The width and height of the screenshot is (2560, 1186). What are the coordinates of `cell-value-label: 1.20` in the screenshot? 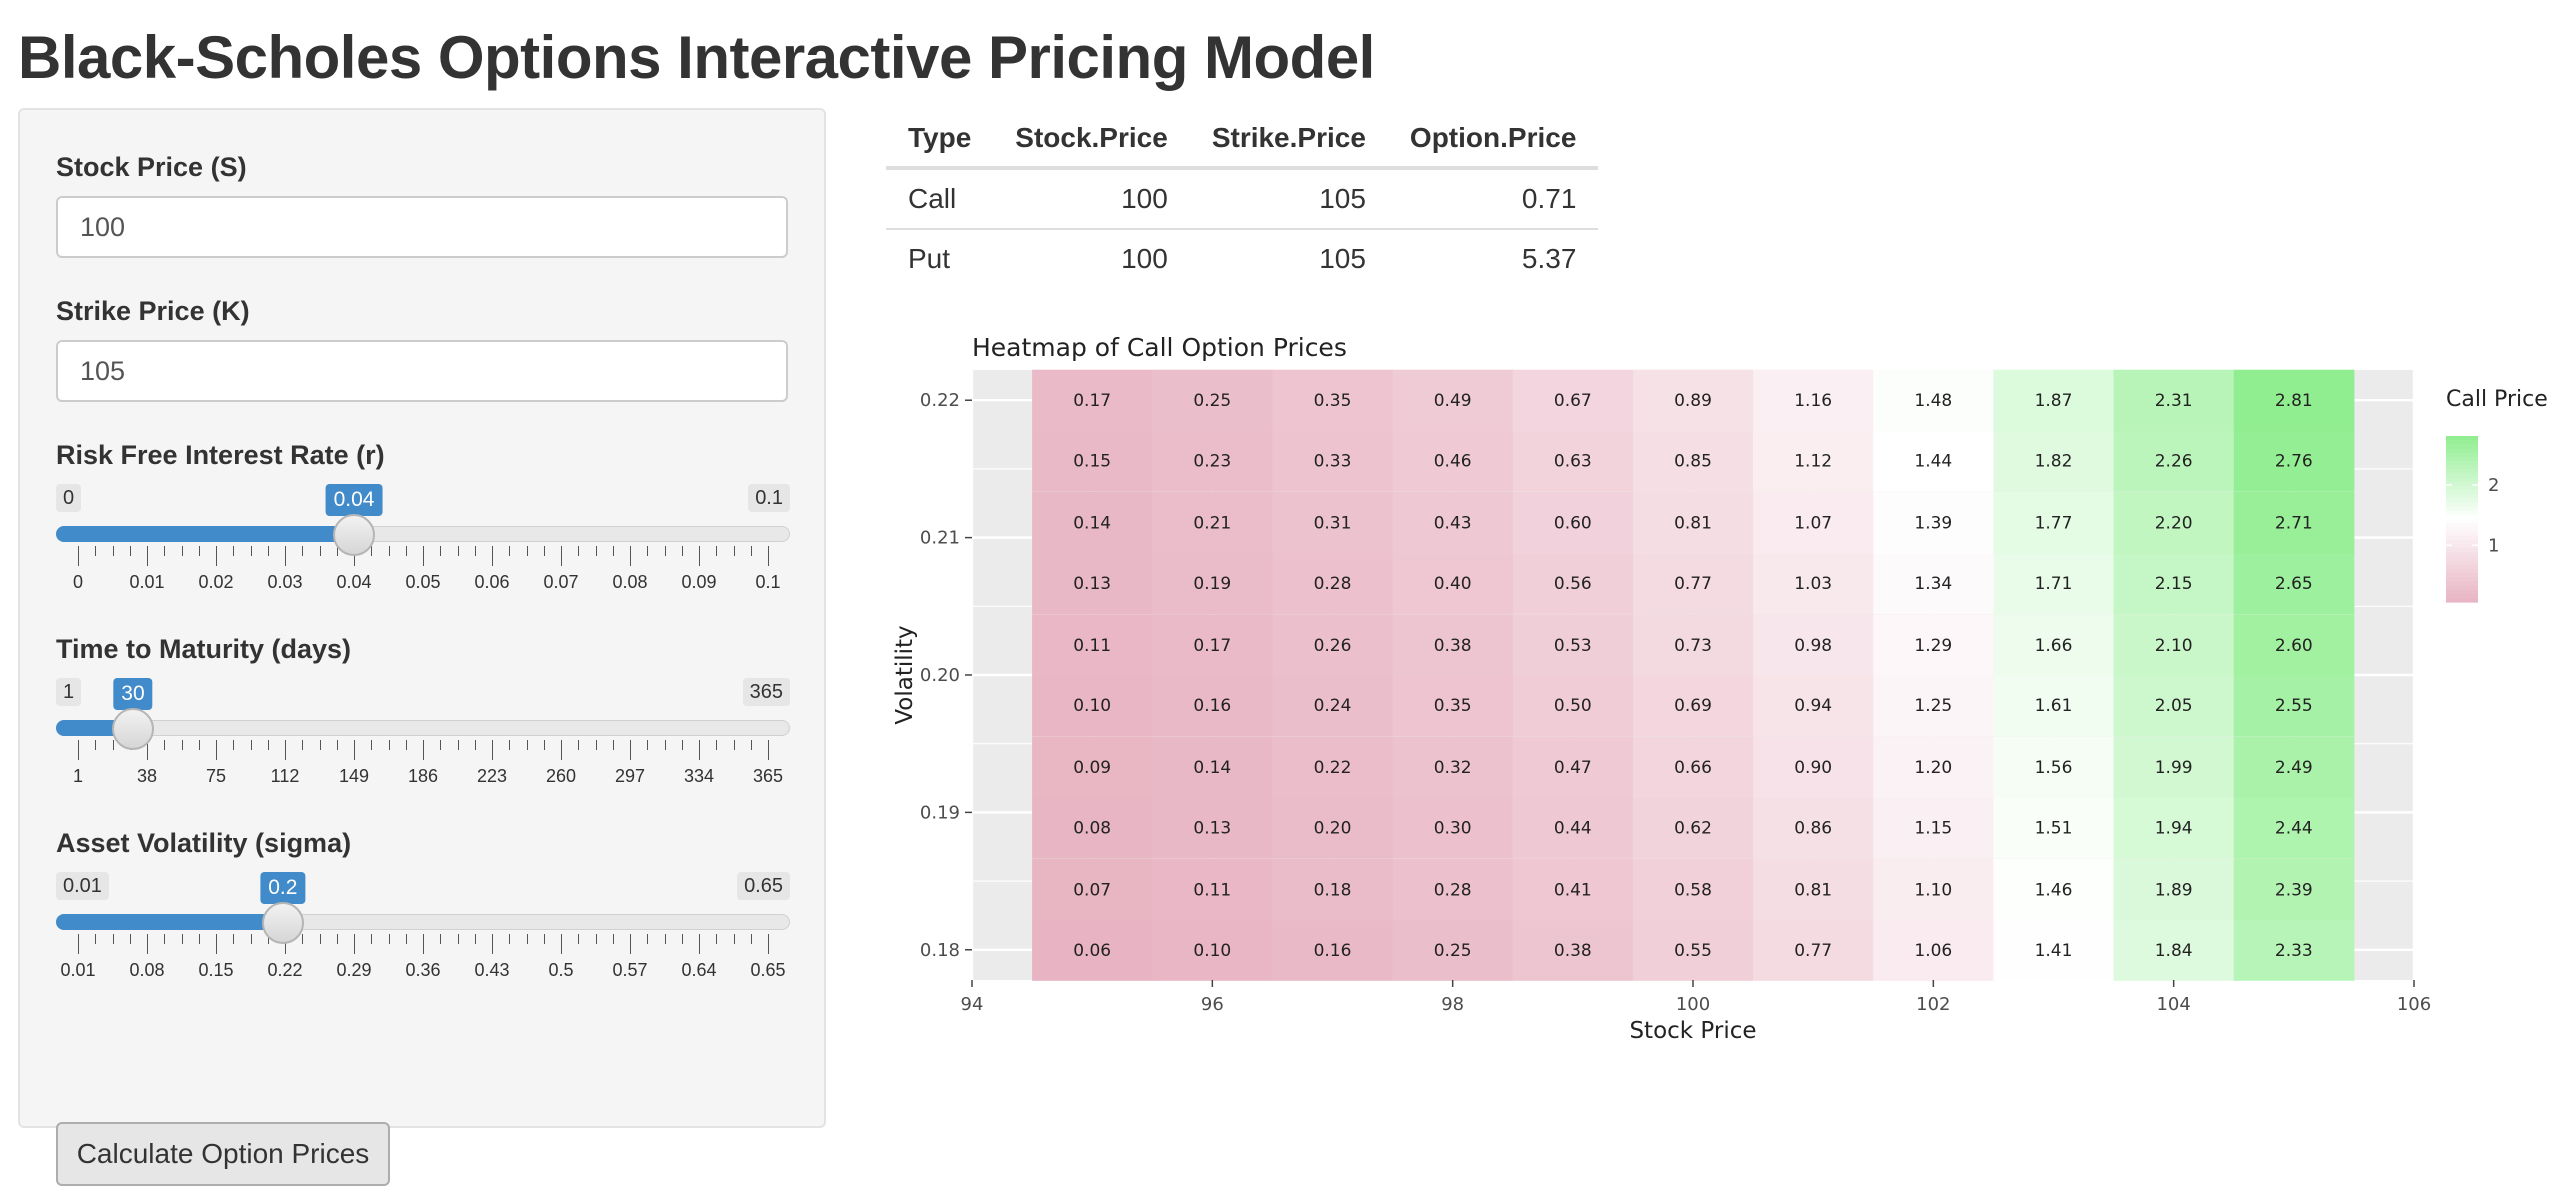 It's located at (1933, 768).